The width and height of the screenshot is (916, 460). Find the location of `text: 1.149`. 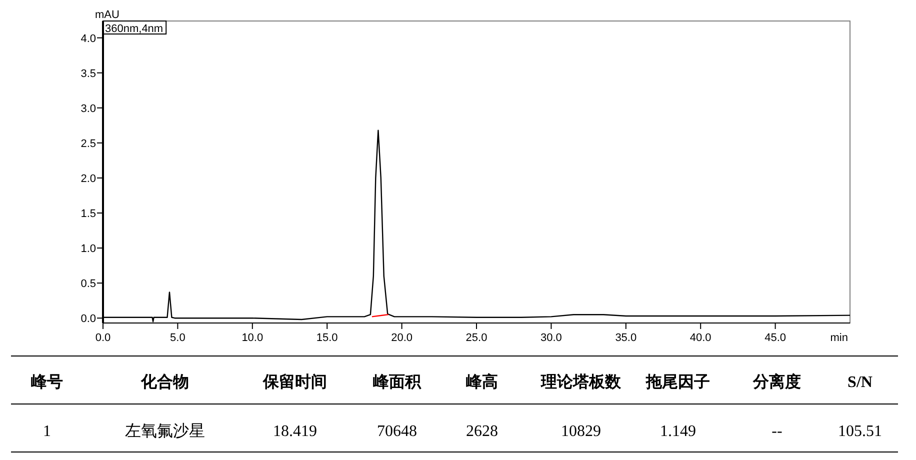

text: 1.149 is located at coordinates (678, 431).